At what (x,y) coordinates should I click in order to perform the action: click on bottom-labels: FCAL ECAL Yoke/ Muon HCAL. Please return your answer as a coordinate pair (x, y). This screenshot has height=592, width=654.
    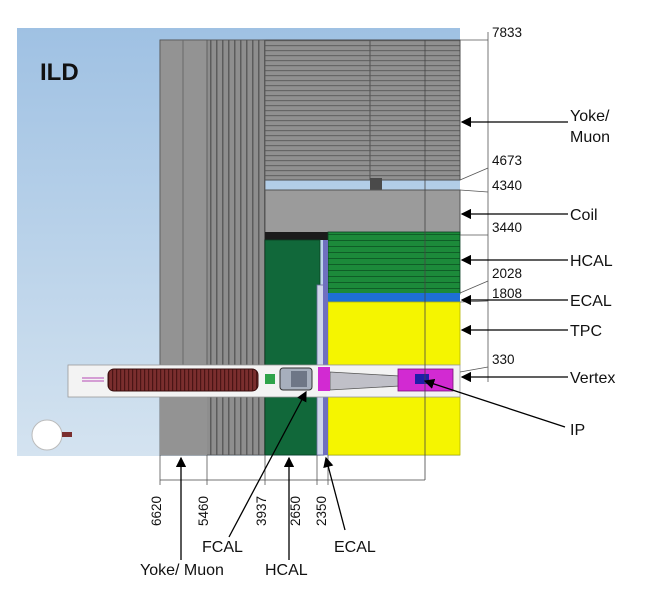
    Looking at the image, I should click on (258, 484).